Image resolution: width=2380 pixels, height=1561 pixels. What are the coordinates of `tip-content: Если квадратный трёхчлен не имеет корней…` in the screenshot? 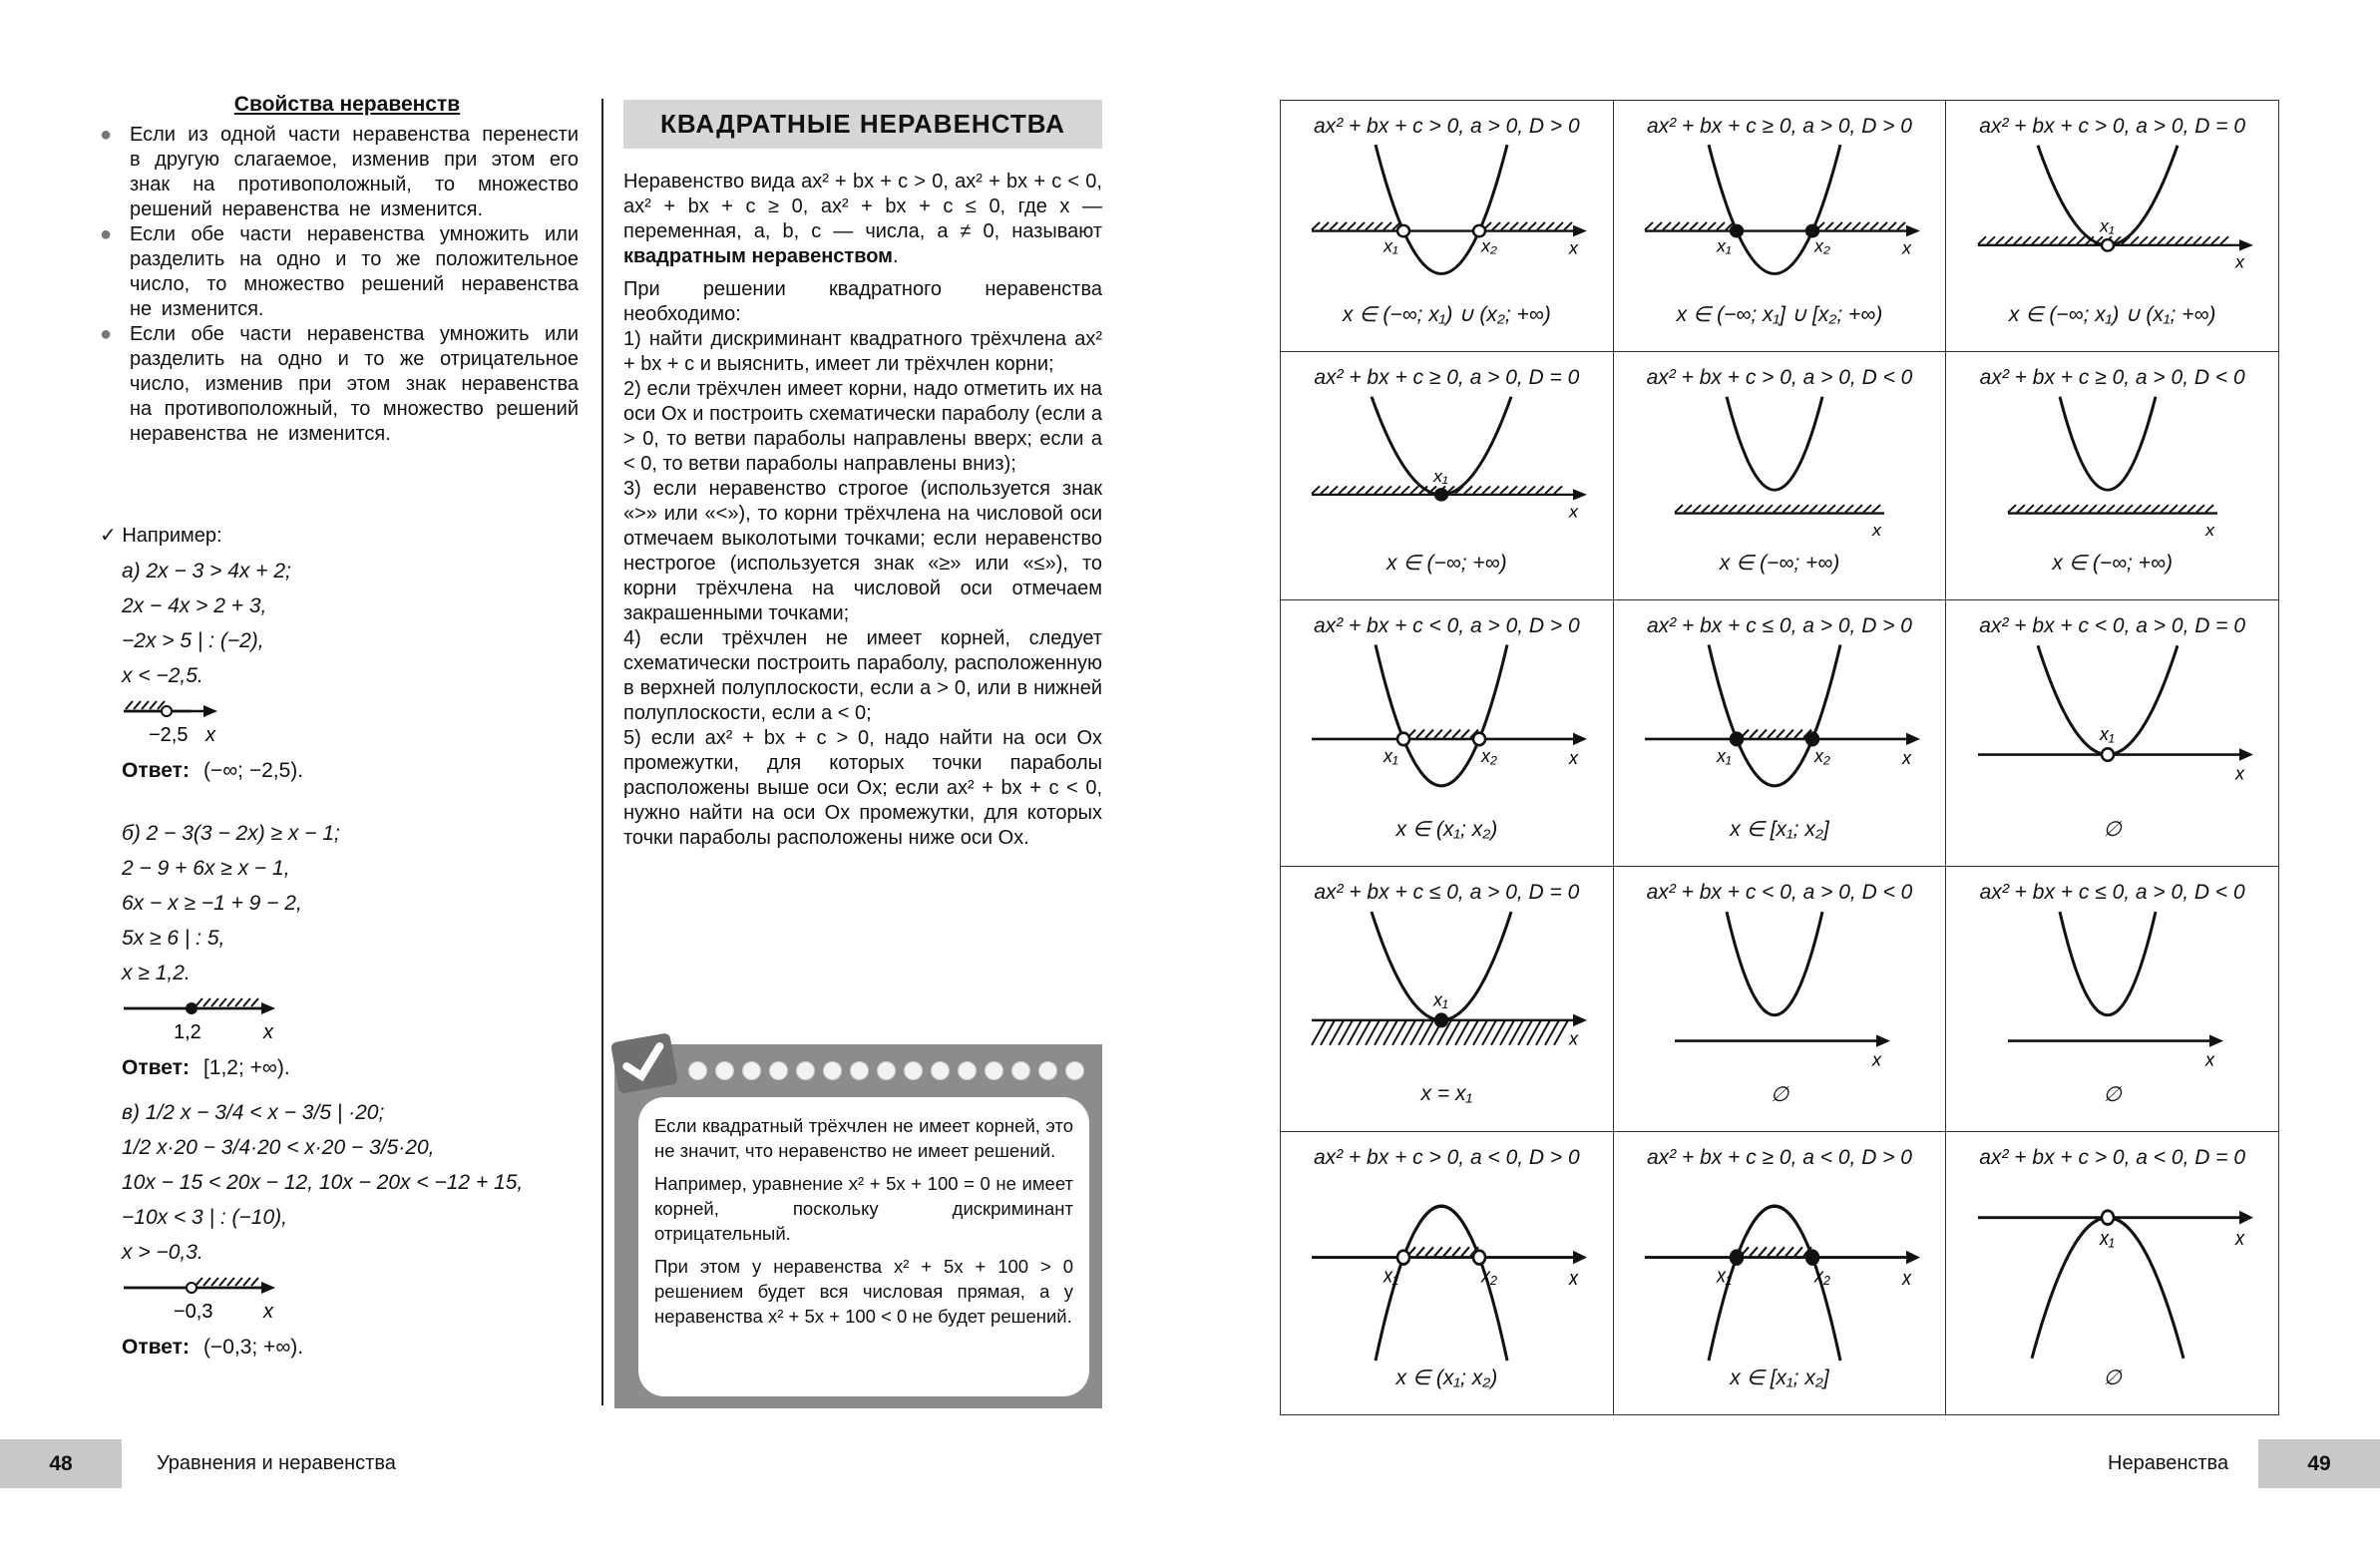 It's located at (864, 1246).